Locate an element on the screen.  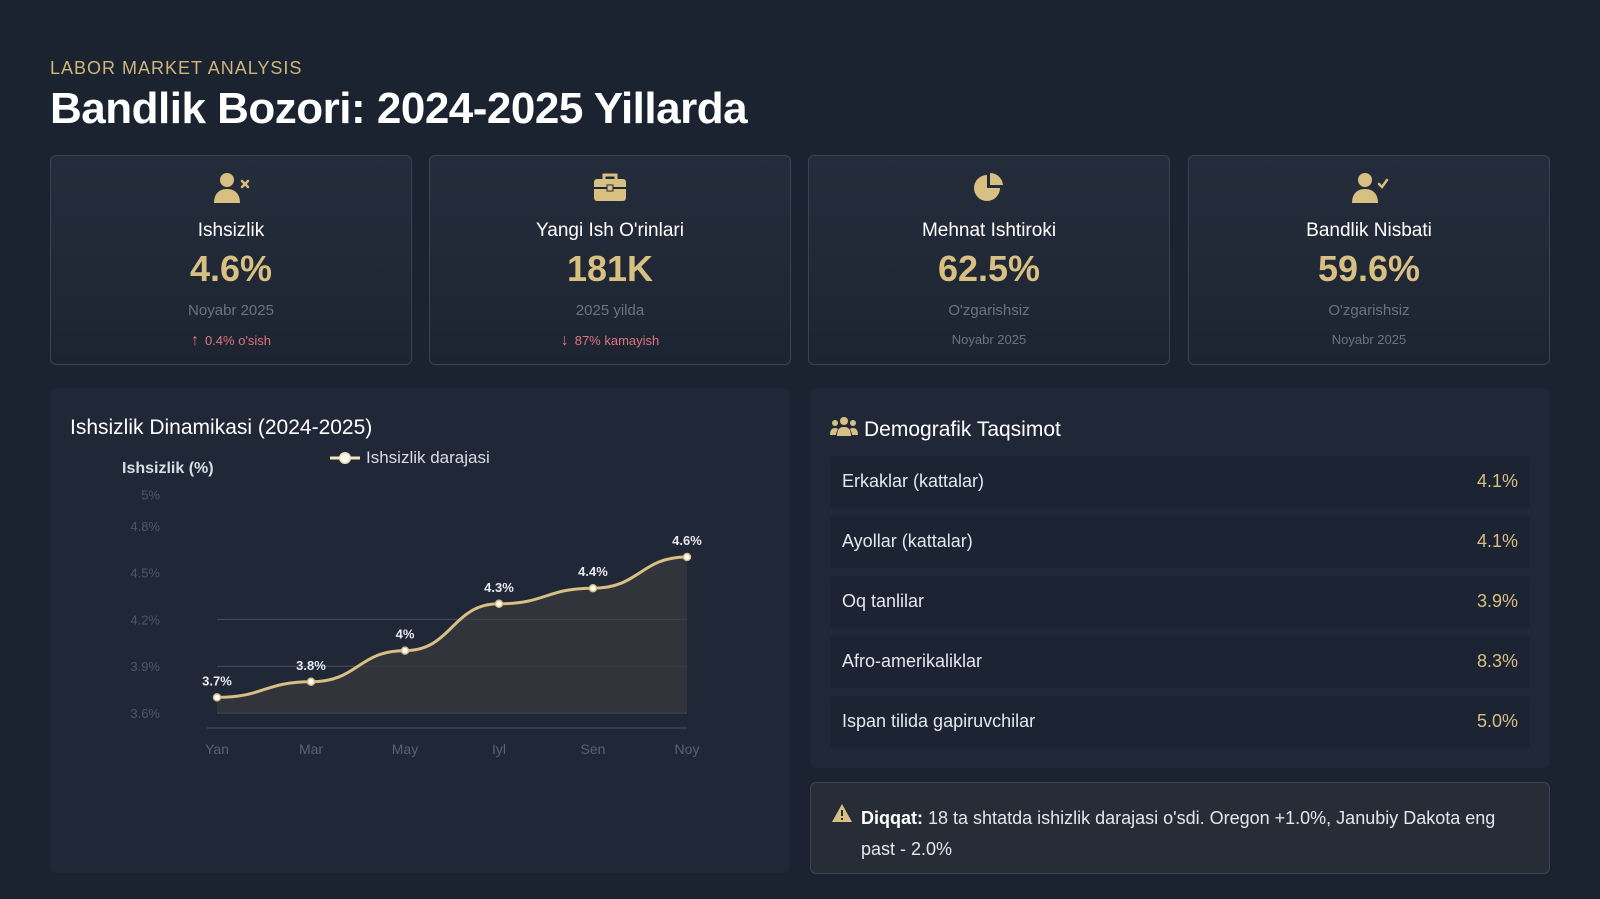
arrow-down-icon: ↓ is located at coordinates (564, 340).